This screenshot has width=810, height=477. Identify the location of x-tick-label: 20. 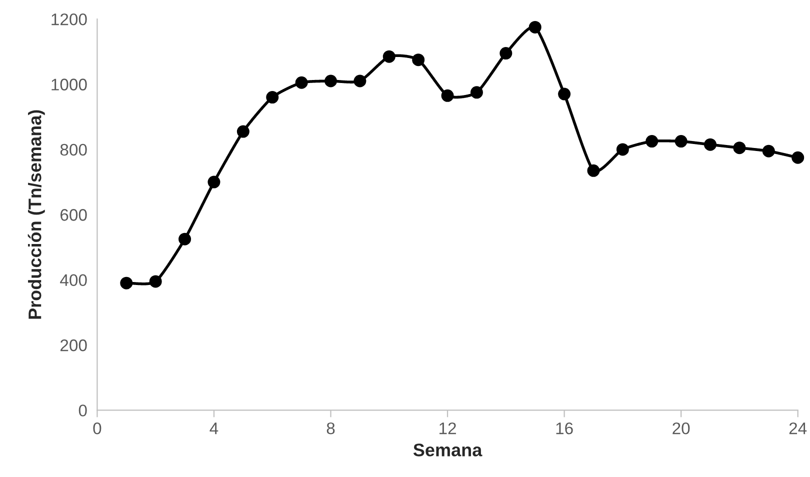
(681, 428).